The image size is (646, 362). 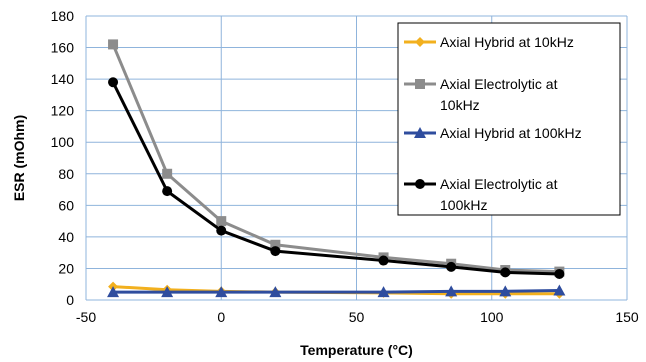 I want to click on legend-entry: Axial Hybrid at 10kHz, so click(x=489, y=42).